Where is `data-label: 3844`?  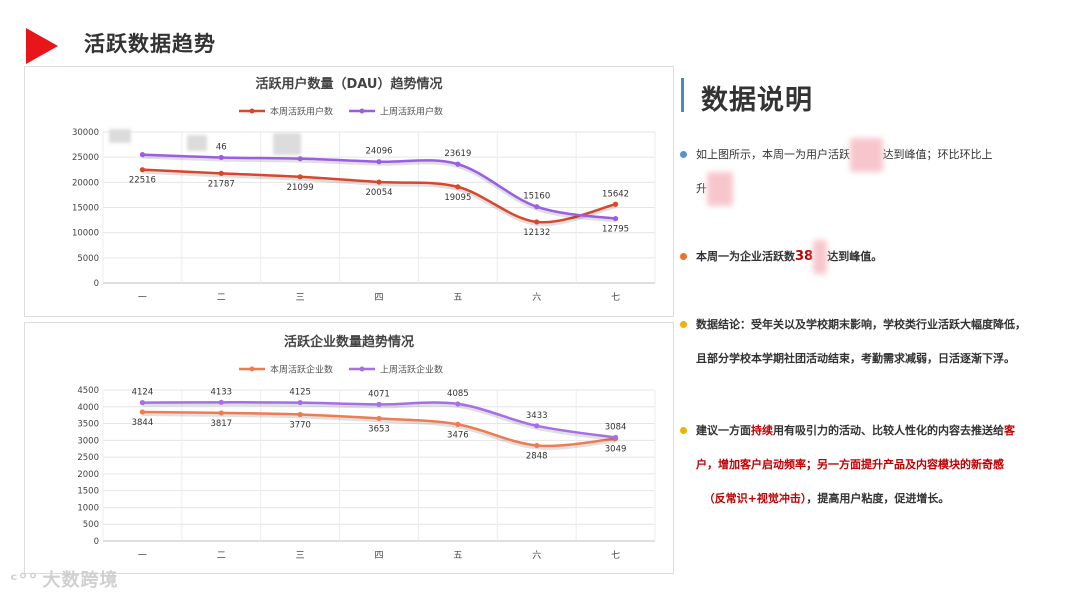
data-label: 3844 is located at coordinates (143, 423).